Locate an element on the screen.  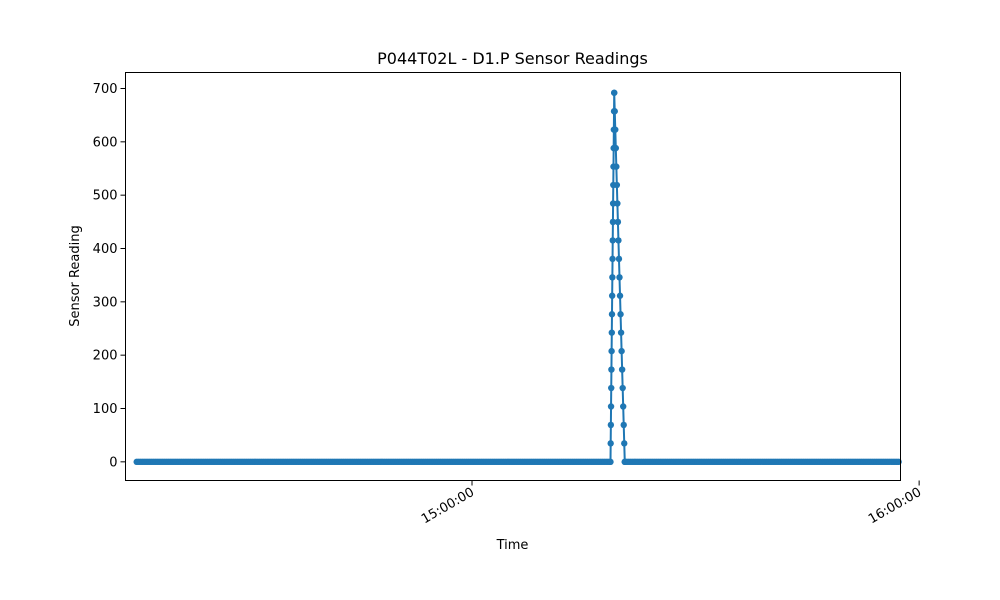
y-tick-label: 700 is located at coordinates (105, 89).